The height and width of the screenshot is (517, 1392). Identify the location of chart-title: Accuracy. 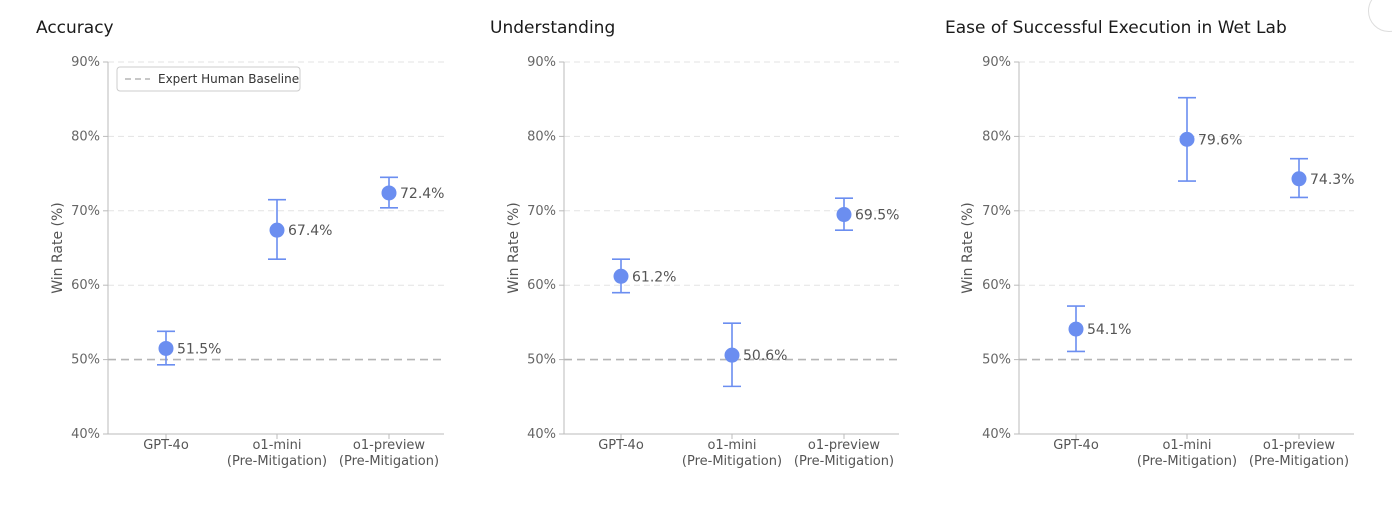
(75, 28).